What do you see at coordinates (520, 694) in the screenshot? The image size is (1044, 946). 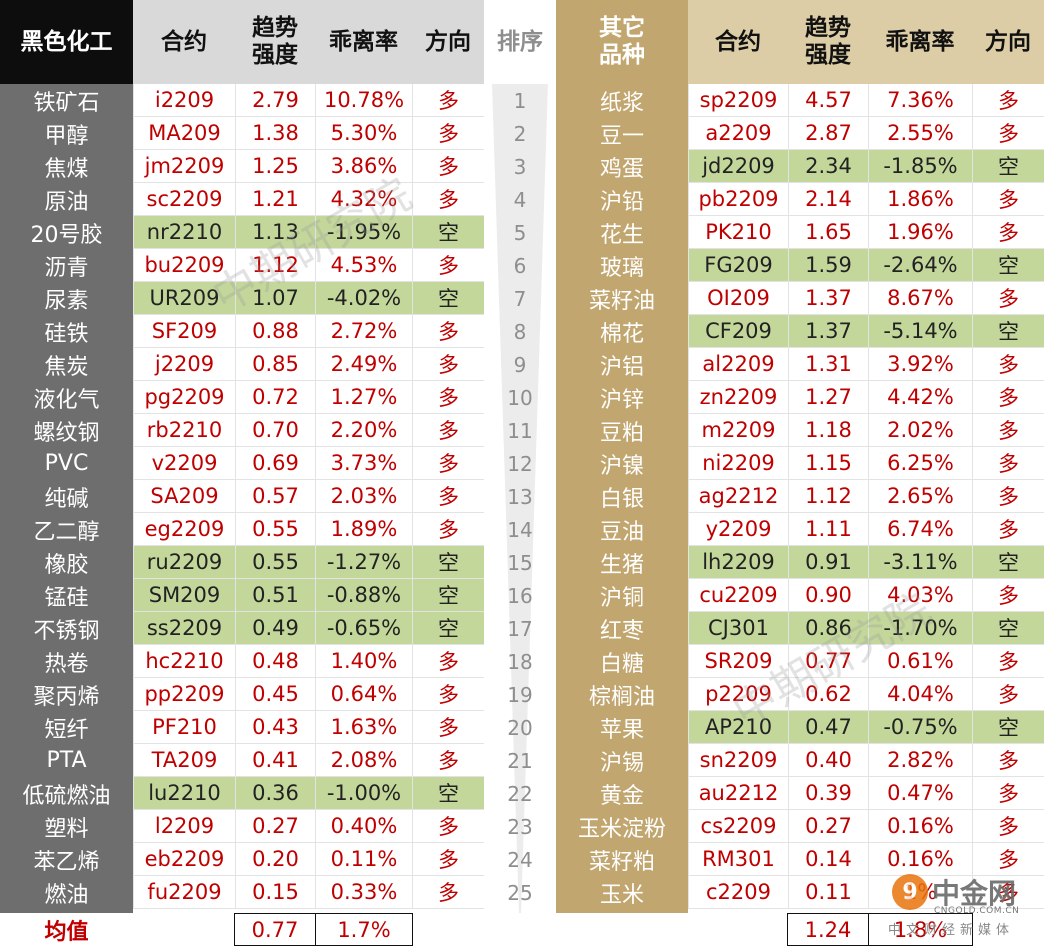 I see `rank-cell: 19` at bounding box center [520, 694].